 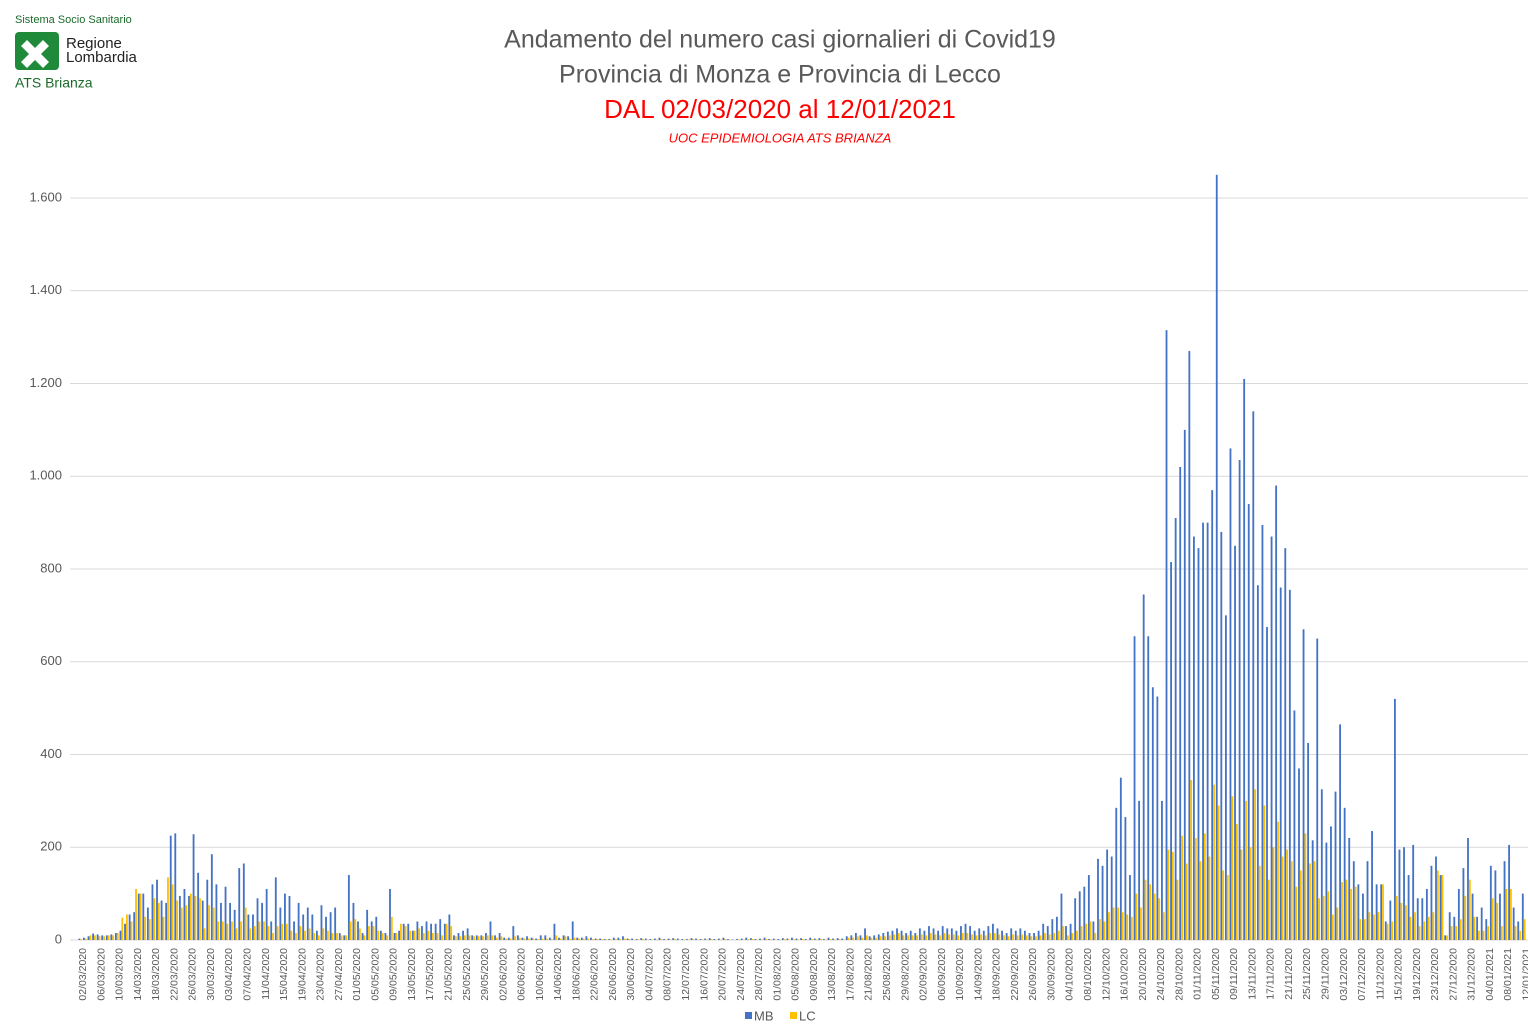 What do you see at coordinates (764, 1015) in the screenshot?
I see `legend-label: MB` at bounding box center [764, 1015].